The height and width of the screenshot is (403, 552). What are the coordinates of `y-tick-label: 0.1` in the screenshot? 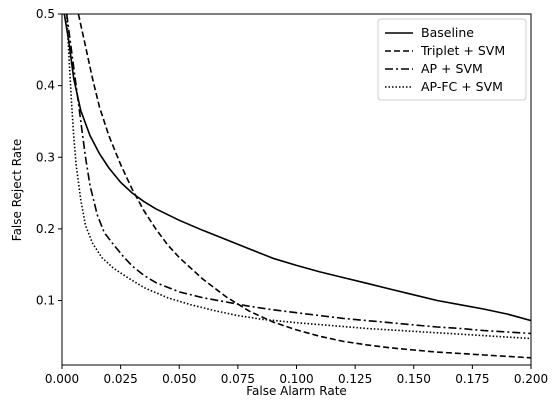 It's located at (45, 301).